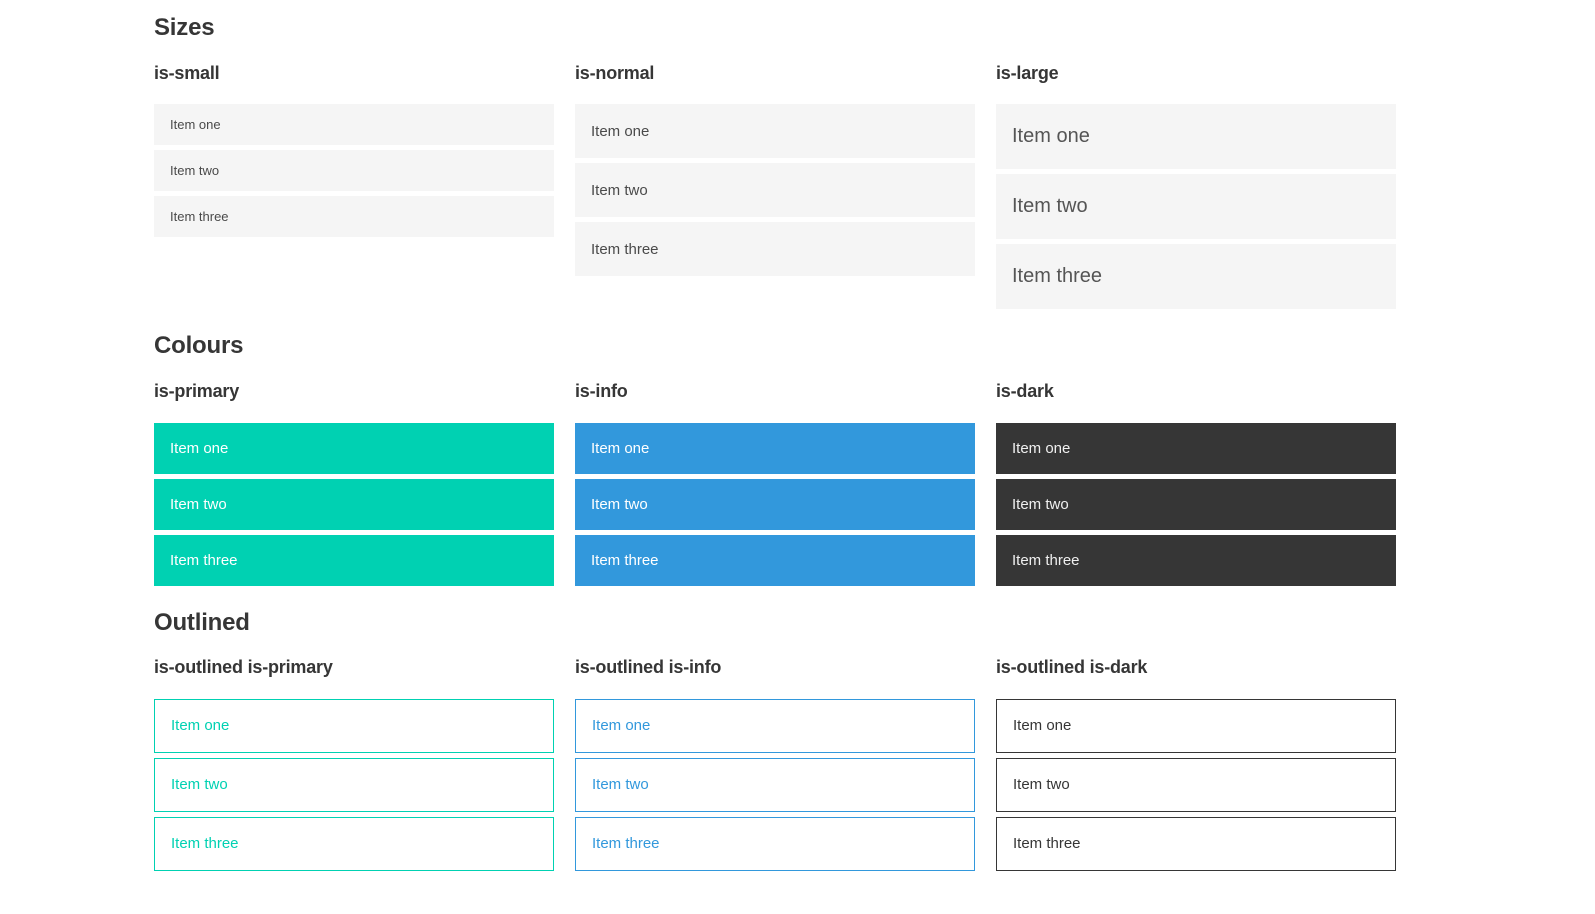  I want to click on group-is-info: is-info Item one Item two Item three, so click(775, 483).